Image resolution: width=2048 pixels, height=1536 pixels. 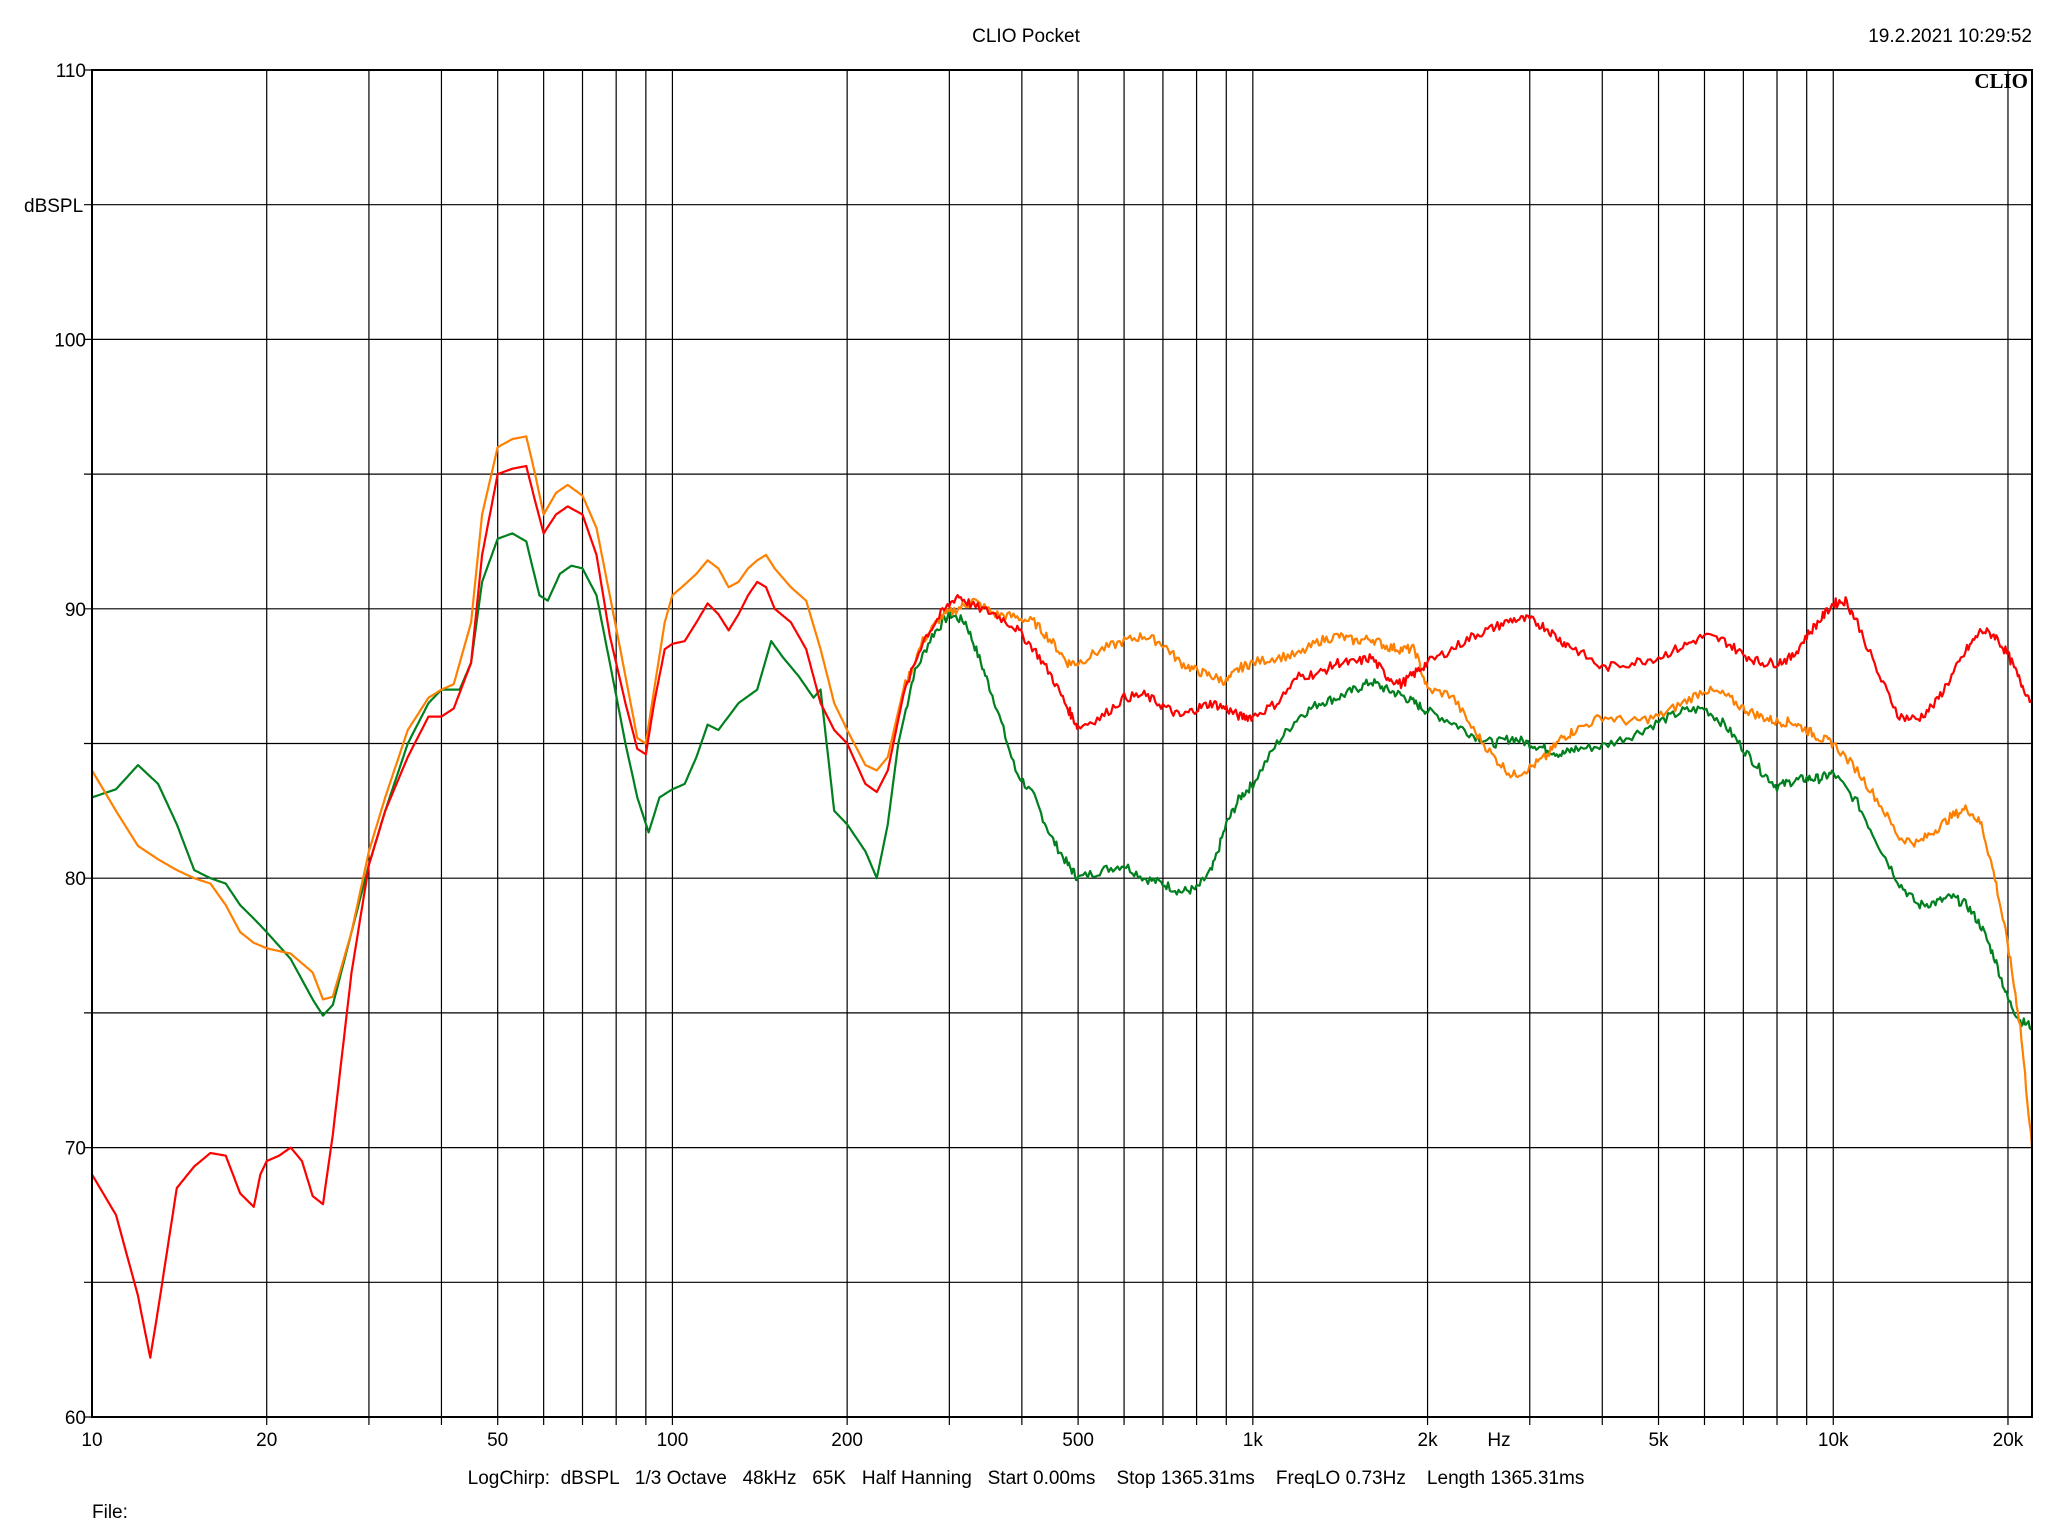 What do you see at coordinates (1658, 1440) in the screenshot?
I see `x-tick-label: 5k` at bounding box center [1658, 1440].